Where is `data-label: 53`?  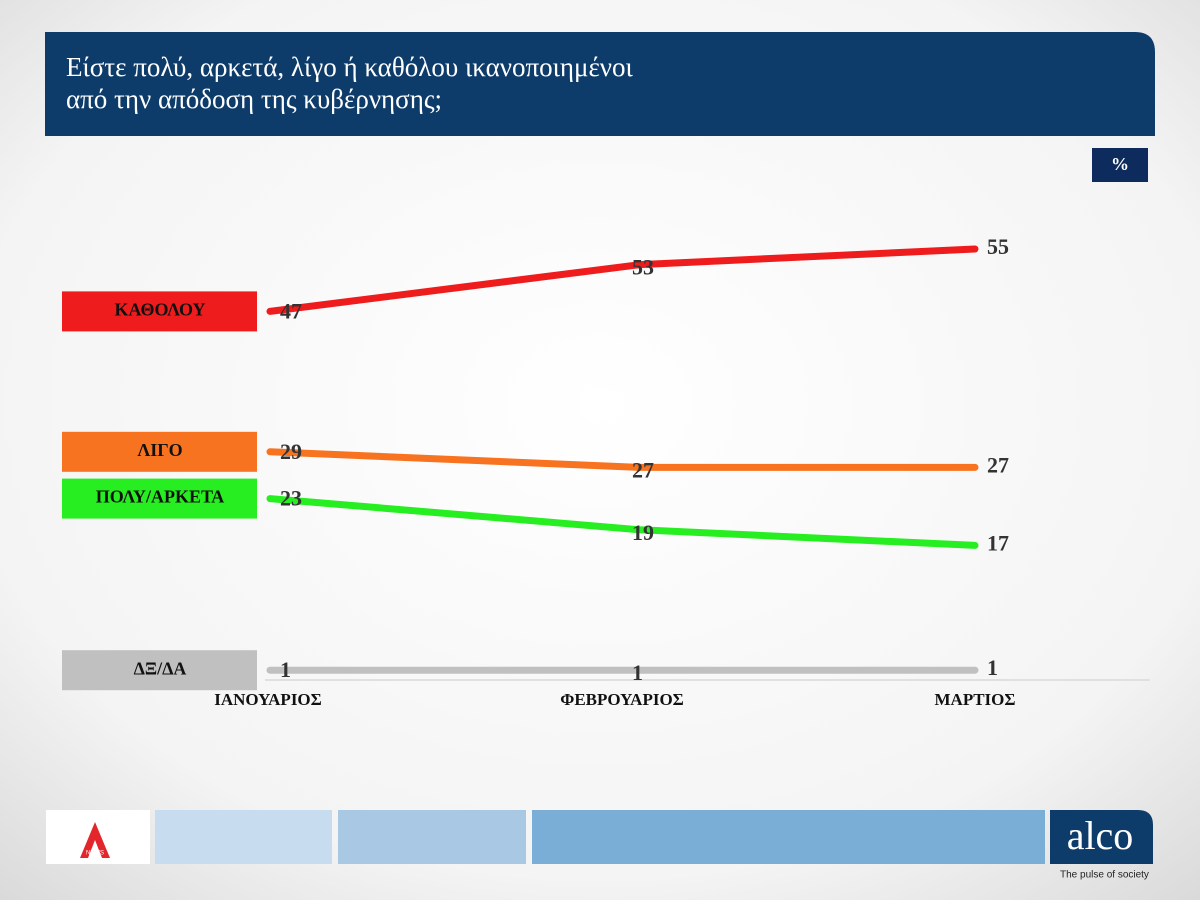 data-label: 53 is located at coordinates (643, 267).